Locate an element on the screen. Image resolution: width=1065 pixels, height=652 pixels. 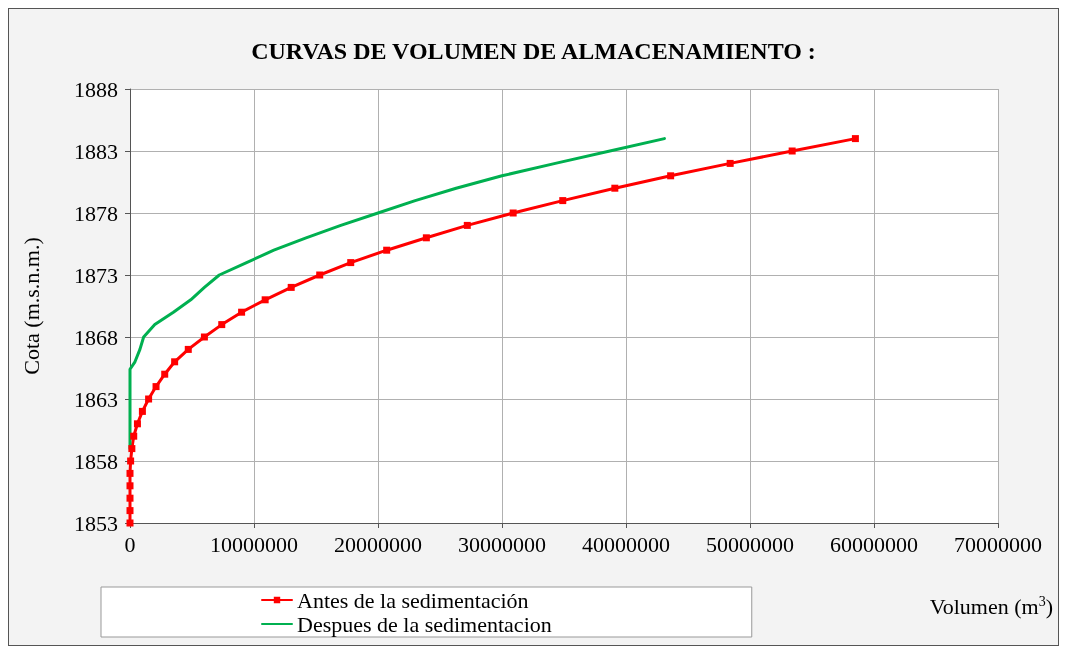
legend-label: Antes de la sedimentación is located at coordinates (413, 600).